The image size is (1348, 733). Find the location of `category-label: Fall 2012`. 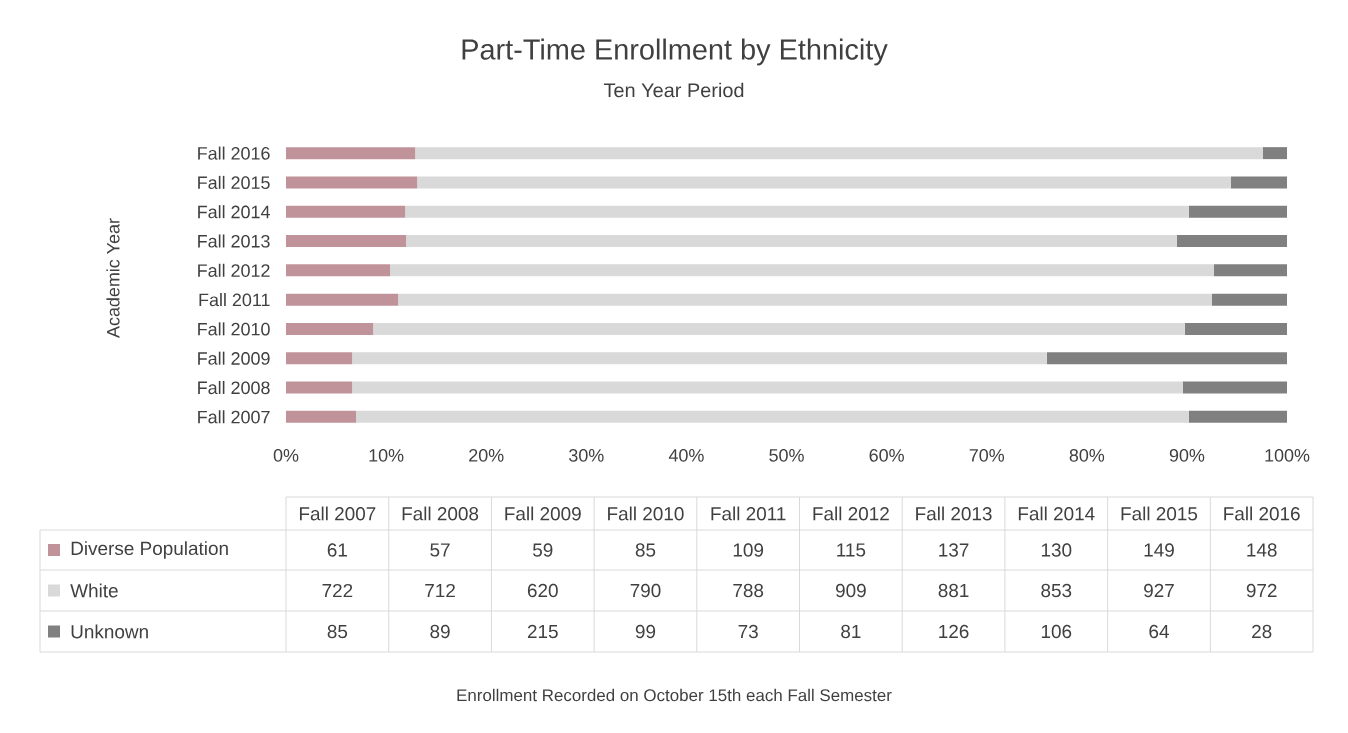

category-label: Fall 2012 is located at coordinates (851, 513).